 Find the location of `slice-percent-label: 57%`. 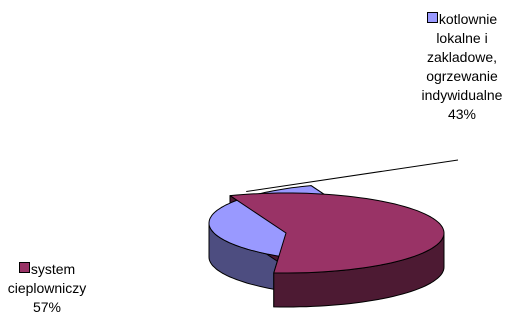

slice-percent-label: 57% is located at coordinates (47, 307).